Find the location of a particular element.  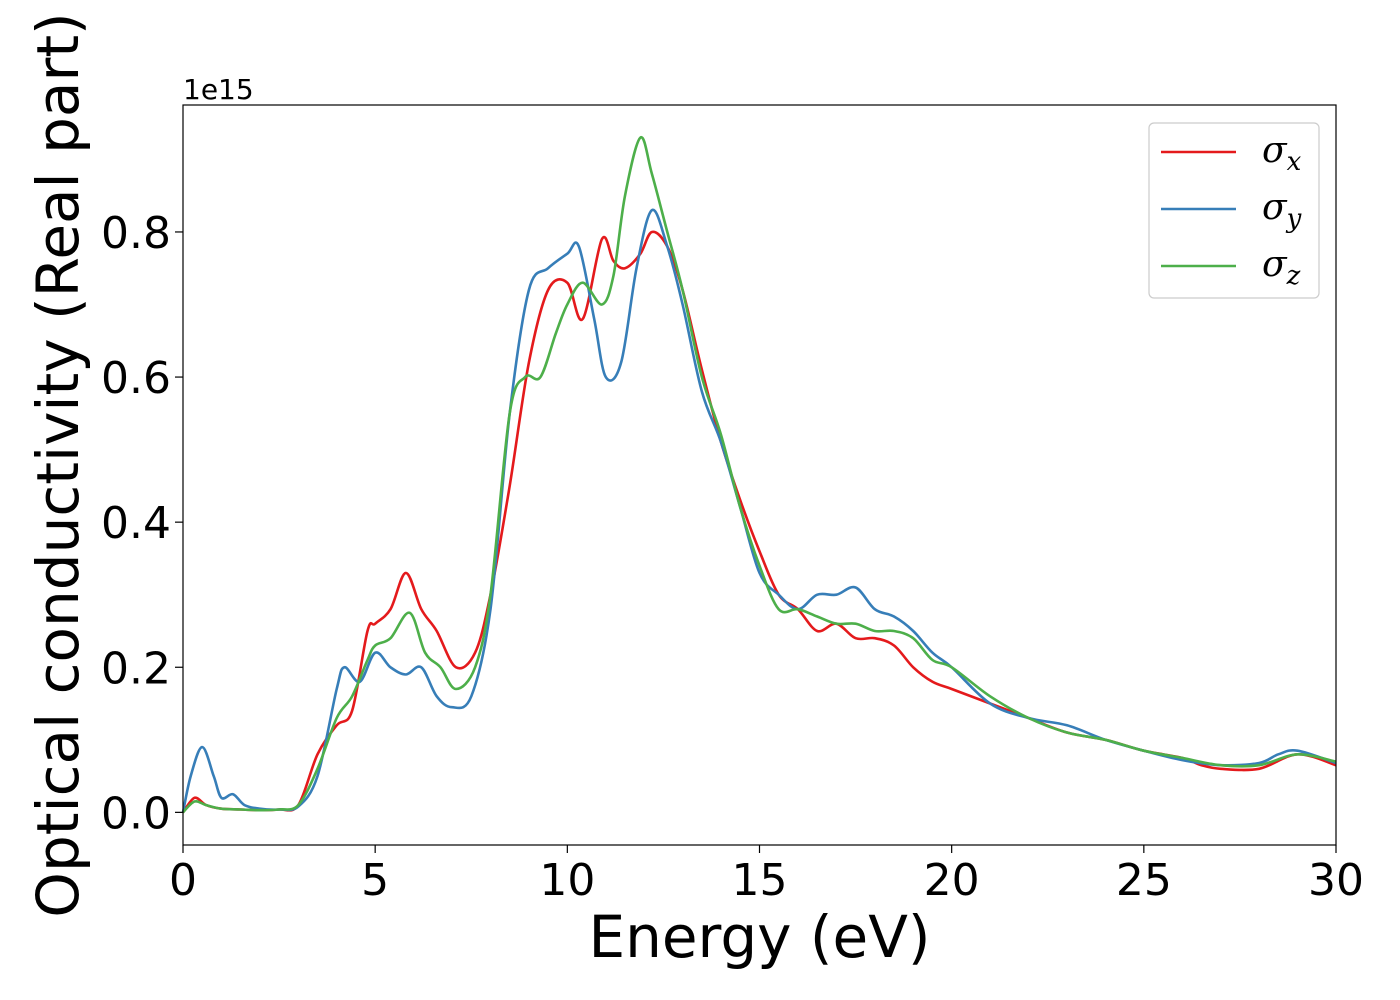

x-tick-label: 5 is located at coordinates (375, 880).